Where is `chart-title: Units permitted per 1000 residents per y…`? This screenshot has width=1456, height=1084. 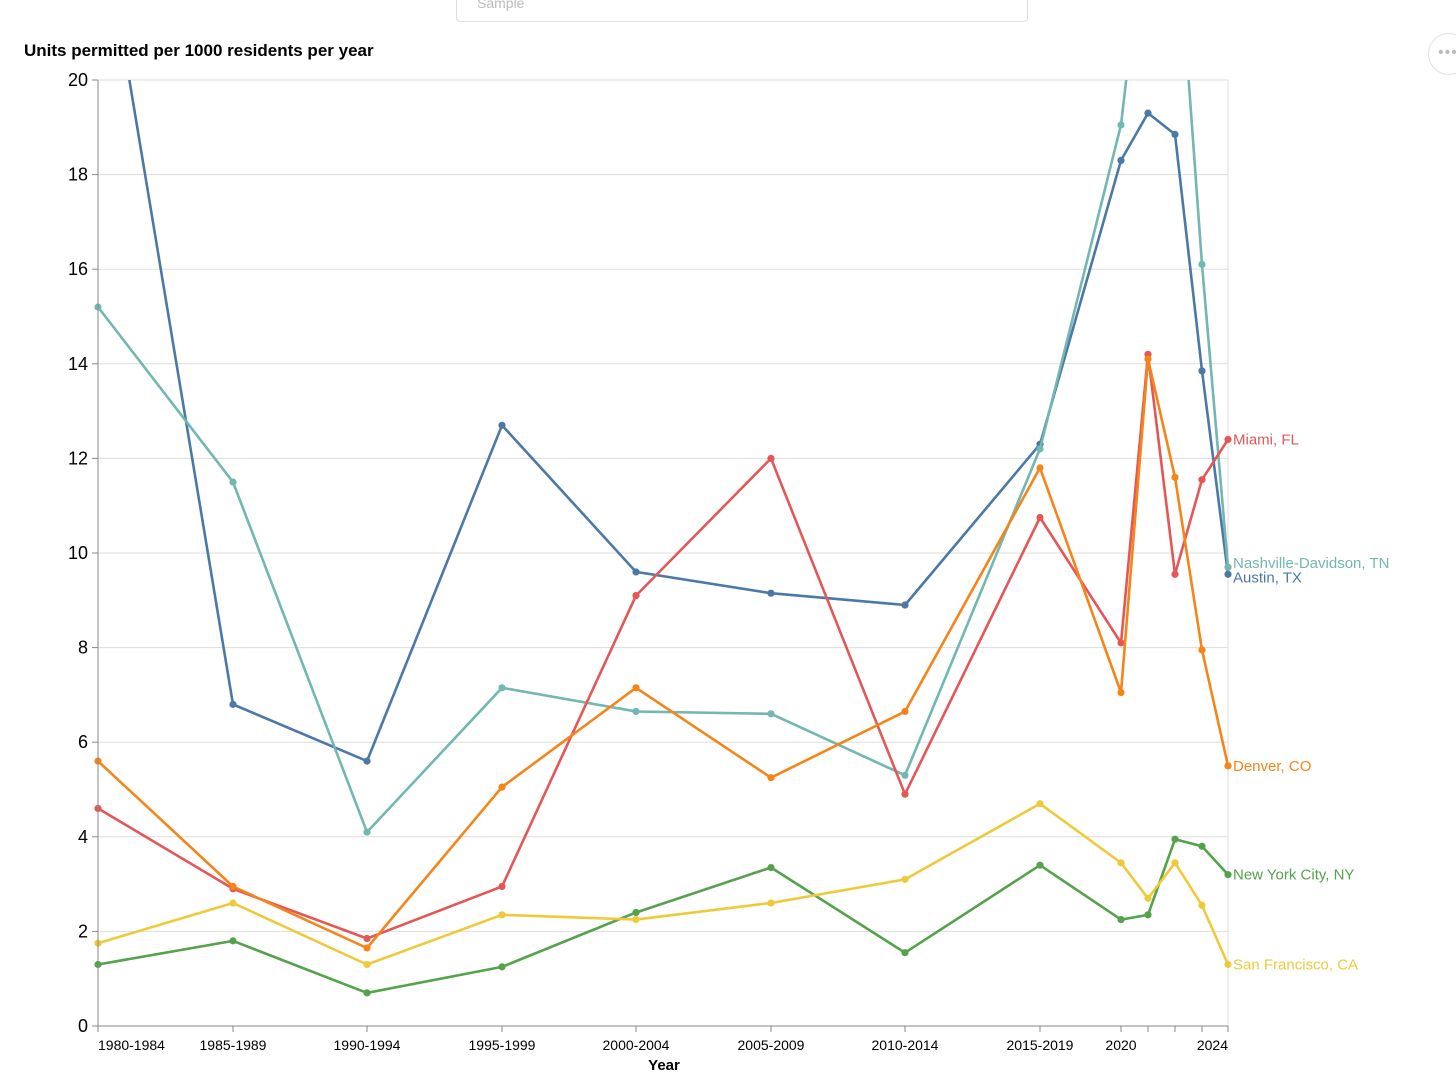 chart-title: Units permitted per 1000 residents per y… is located at coordinates (199, 50).